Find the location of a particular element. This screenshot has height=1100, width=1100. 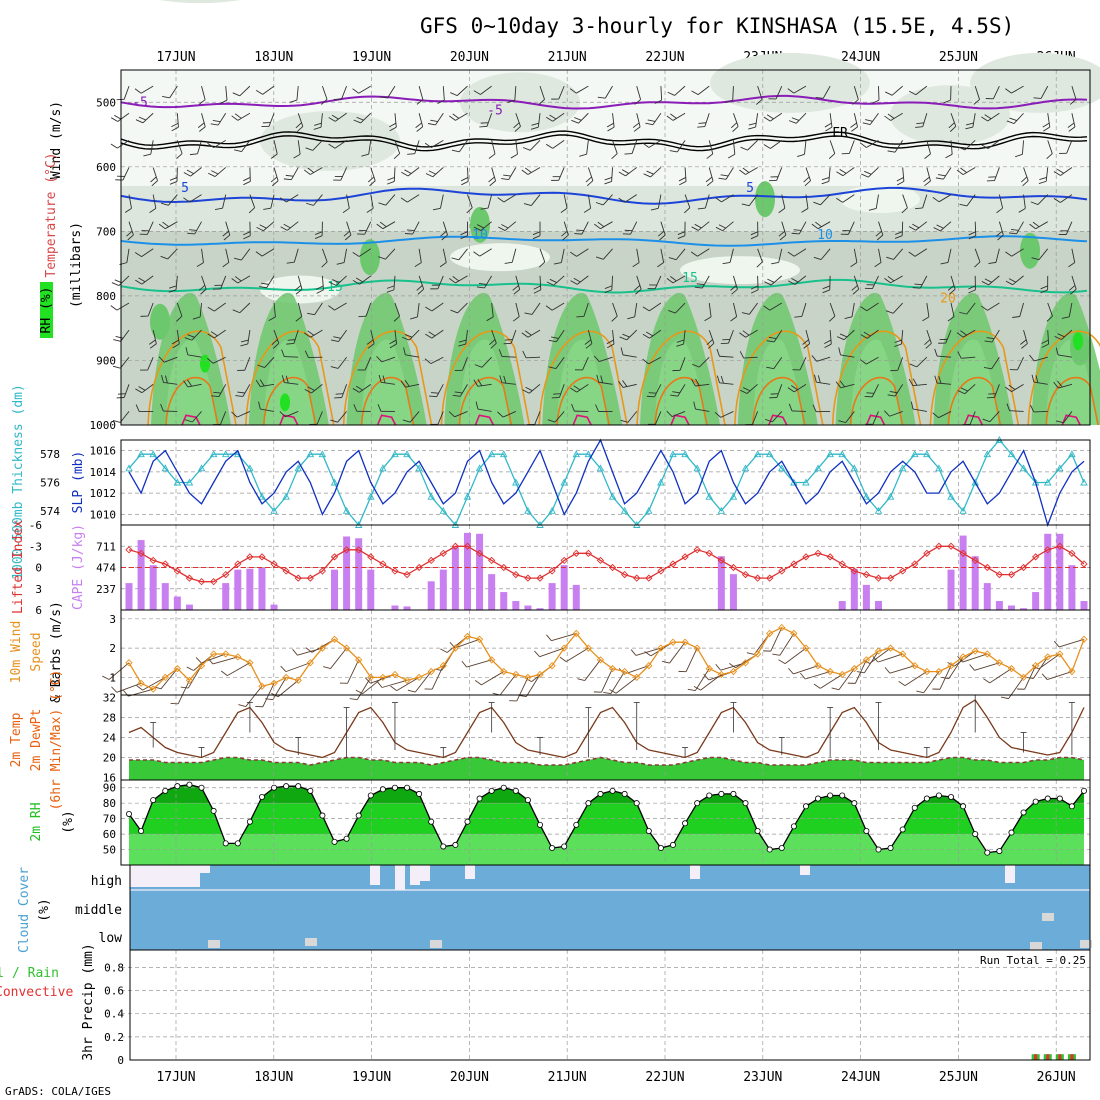

rh-cloud-patch is located at coordinates (790, 82).